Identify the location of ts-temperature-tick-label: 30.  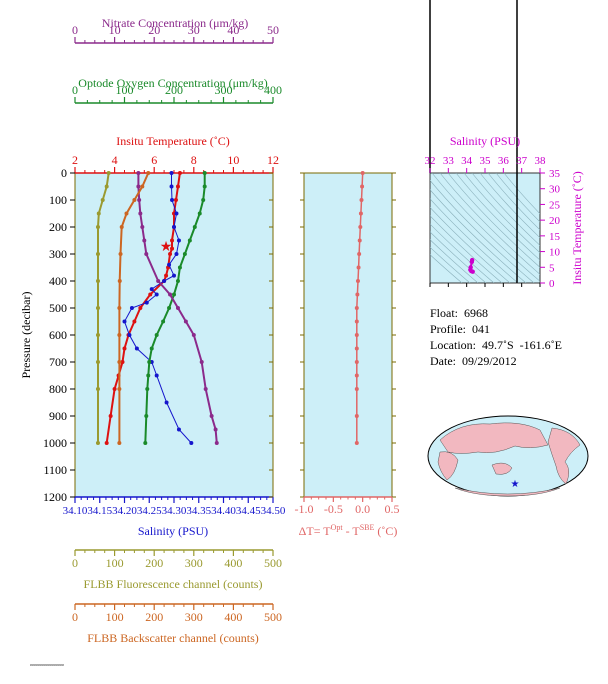
(555, 190).